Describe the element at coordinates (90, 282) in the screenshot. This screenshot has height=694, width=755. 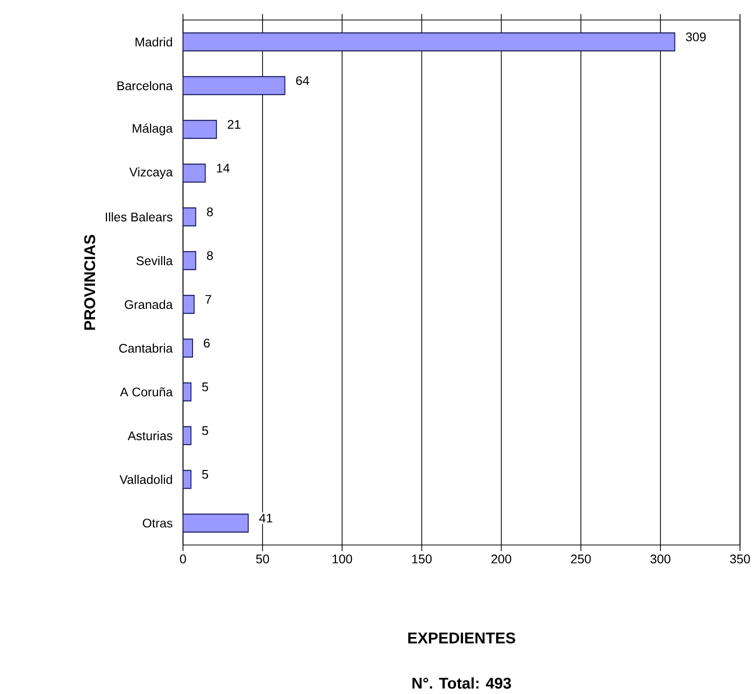
I see `y-axis-title: PROVINCIAS` at that location.